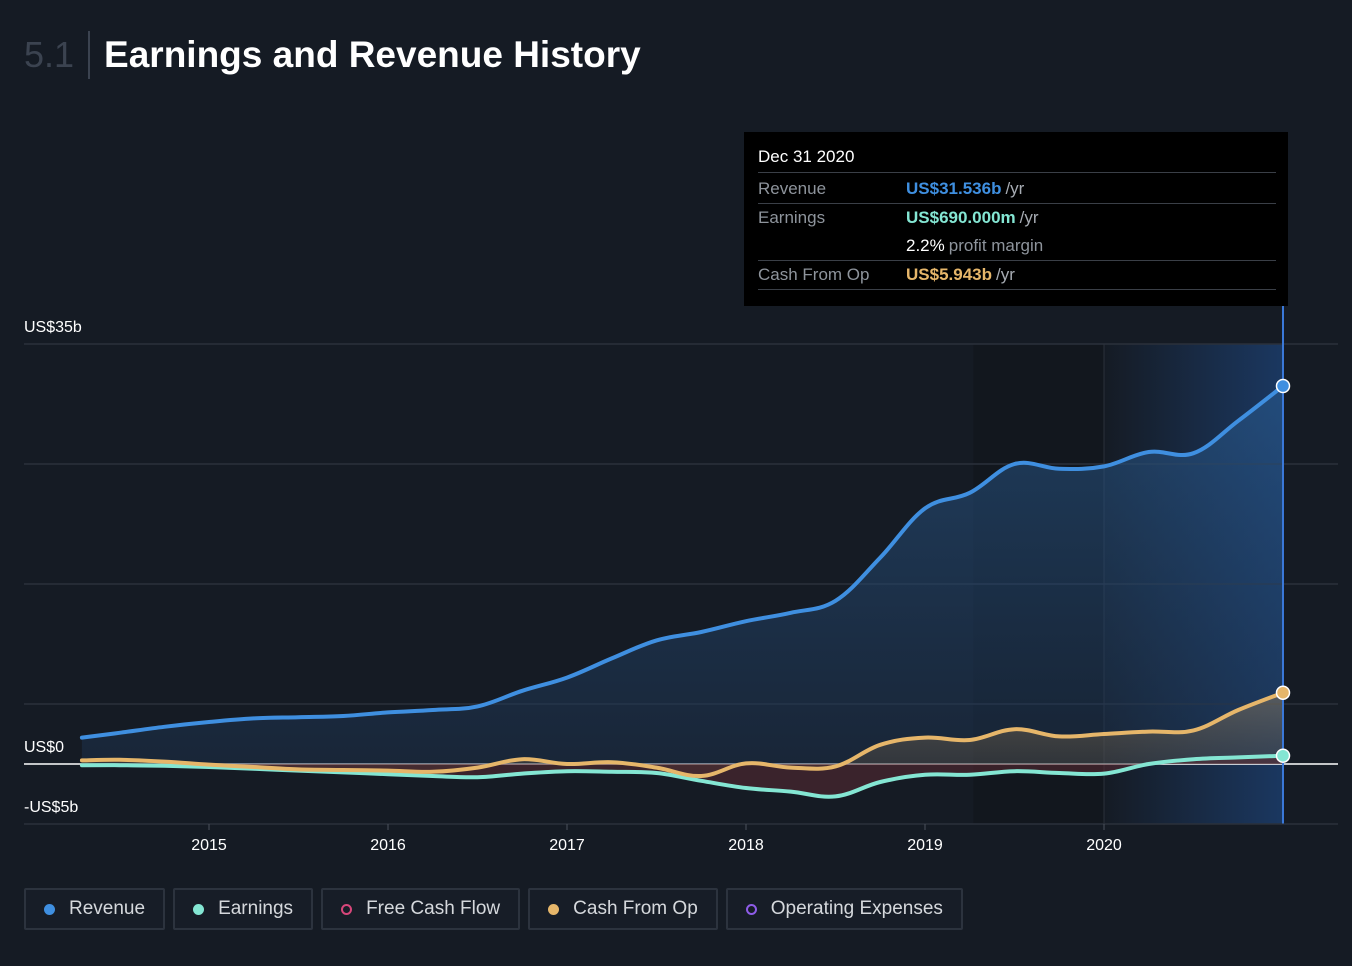 This screenshot has height=966, width=1352. Describe the element at coordinates (1029, 217) in the screenshot. I see `tooltip-earnings-unit: /yr` at that location.